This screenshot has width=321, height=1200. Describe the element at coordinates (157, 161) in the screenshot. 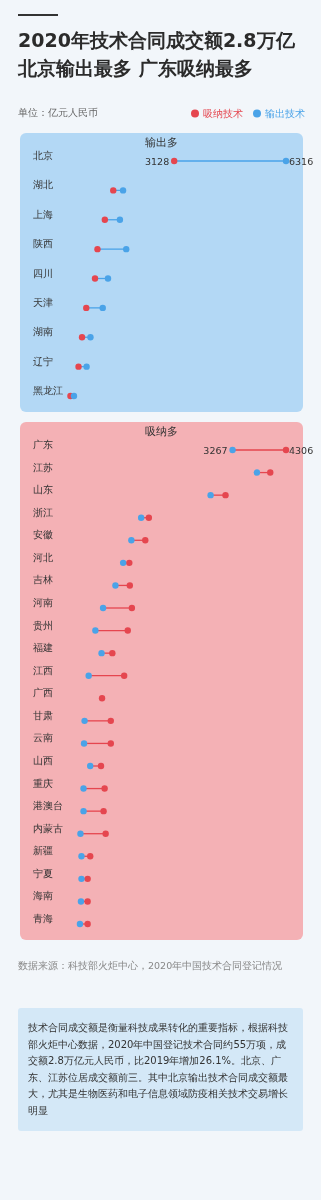

I see `data-label: 3128` at that location.